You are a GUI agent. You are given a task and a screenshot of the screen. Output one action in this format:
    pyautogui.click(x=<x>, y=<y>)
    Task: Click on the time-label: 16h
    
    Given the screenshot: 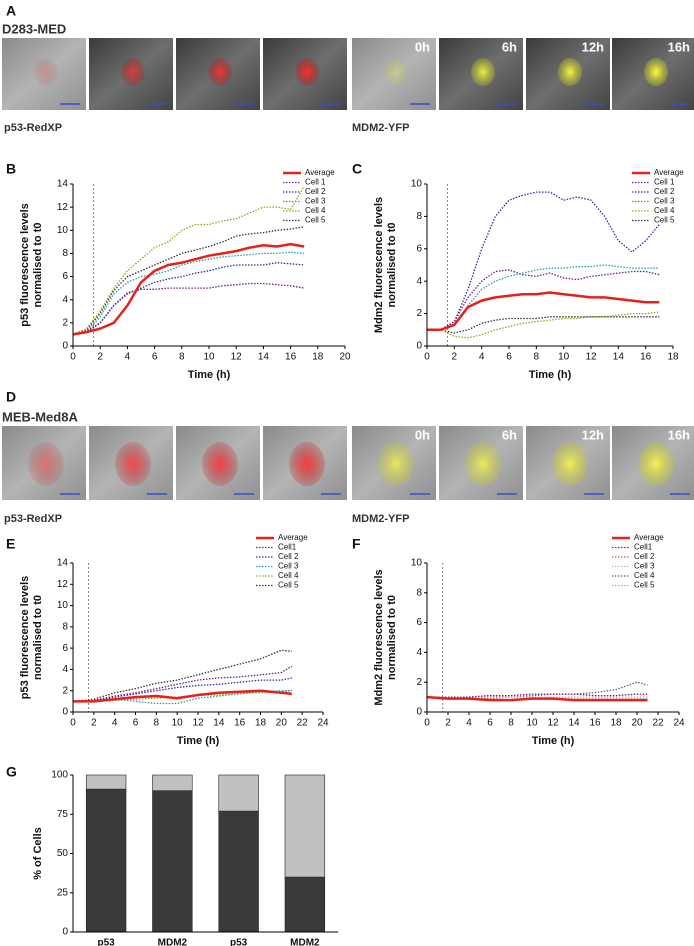 What is the action you would take?
    pyautogui.click(x=679, y=434)
    